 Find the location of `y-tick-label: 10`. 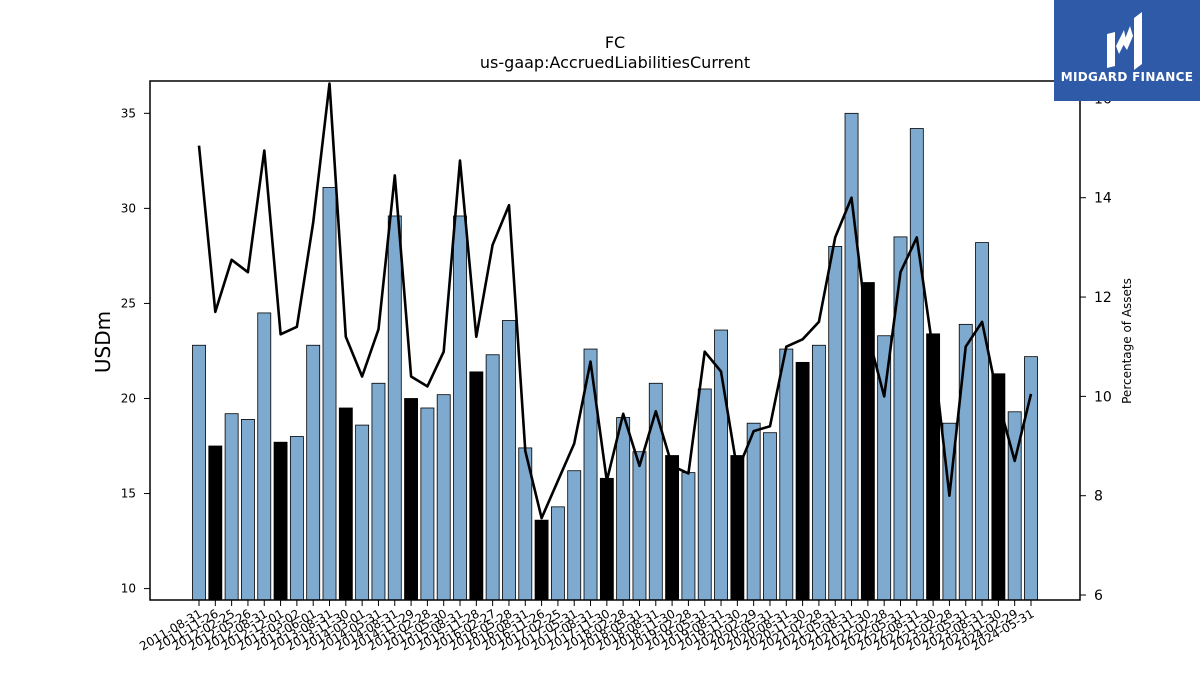

y-tick-label: 10 is located at coordinates (128, 589).